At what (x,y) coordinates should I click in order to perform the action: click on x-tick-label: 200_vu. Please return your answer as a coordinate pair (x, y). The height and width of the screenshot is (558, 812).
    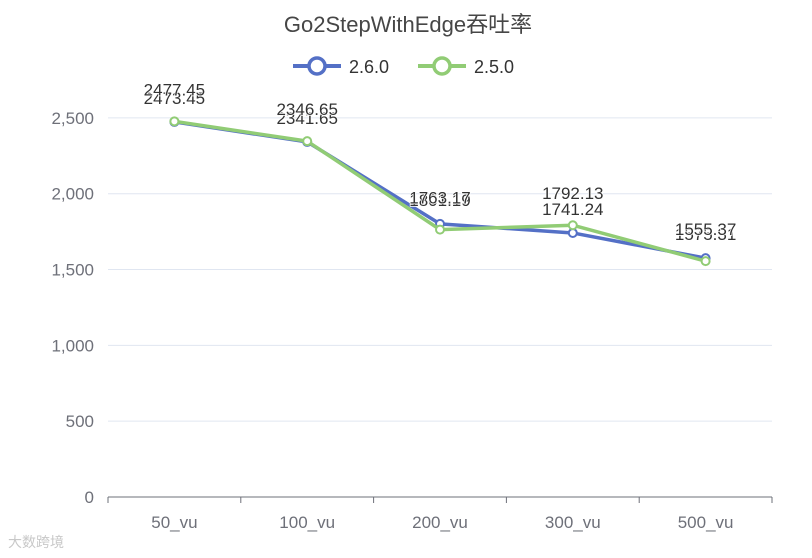
    Looking at the image, I should click on (440, 522).